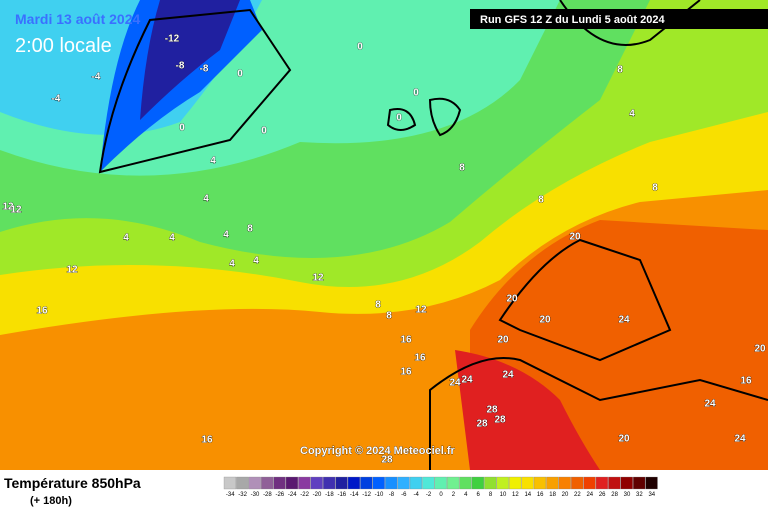 The height and width of the screenshot is (517, 768). What do you see at coordinates (77, 19) in the screenshot?
I see `forecast-date: Mardi 13 août 2024` at bounding box center [77, 19].